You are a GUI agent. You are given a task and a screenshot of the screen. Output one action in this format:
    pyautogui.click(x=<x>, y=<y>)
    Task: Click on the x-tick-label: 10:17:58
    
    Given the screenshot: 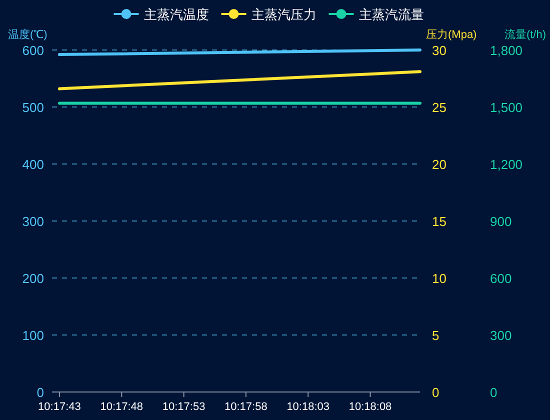 What is the action you would take?
    pyautogui.click(x=246, y=407)
    